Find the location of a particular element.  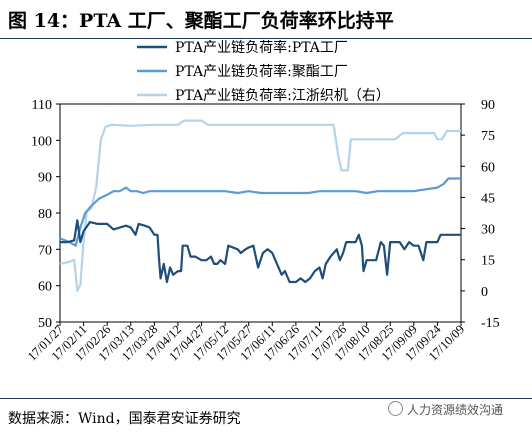

chart-title: 图 14：PTA 工厂、聚酯工厂负荷率环比持平 is located at coordinates (201, 21).